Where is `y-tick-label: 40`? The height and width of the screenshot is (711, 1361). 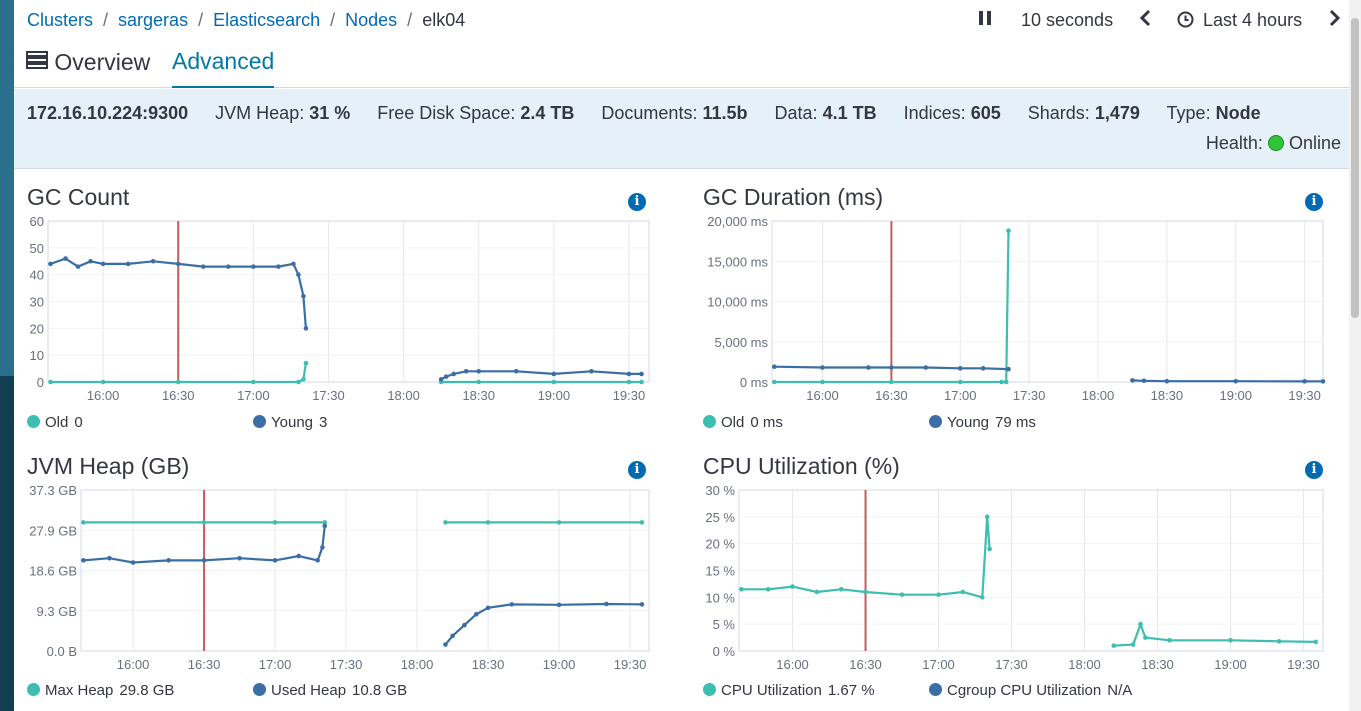
y-tick-label: 40 is located at coordinates (37, 275).